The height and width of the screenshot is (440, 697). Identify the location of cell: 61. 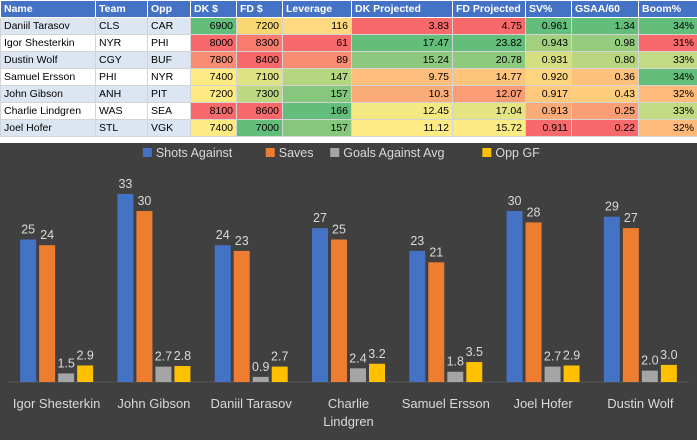
(317, 43).